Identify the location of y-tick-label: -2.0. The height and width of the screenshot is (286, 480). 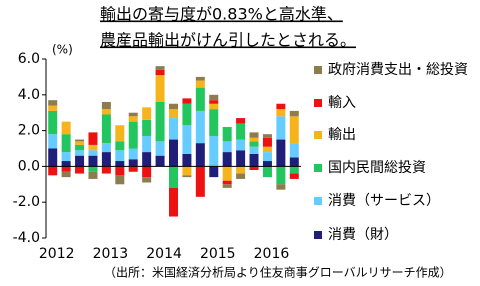
(26, 202).